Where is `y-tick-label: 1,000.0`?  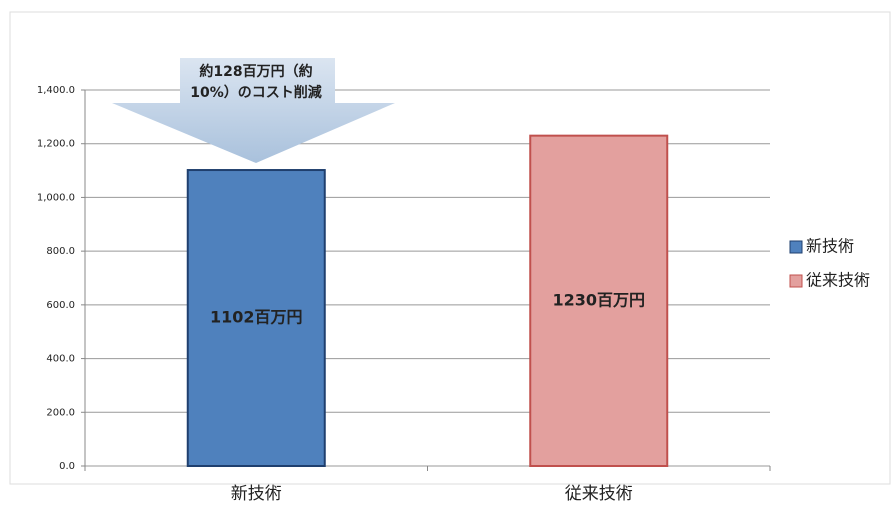 y-tick-label: 1,000.0 is located at coordinates (56, 197).